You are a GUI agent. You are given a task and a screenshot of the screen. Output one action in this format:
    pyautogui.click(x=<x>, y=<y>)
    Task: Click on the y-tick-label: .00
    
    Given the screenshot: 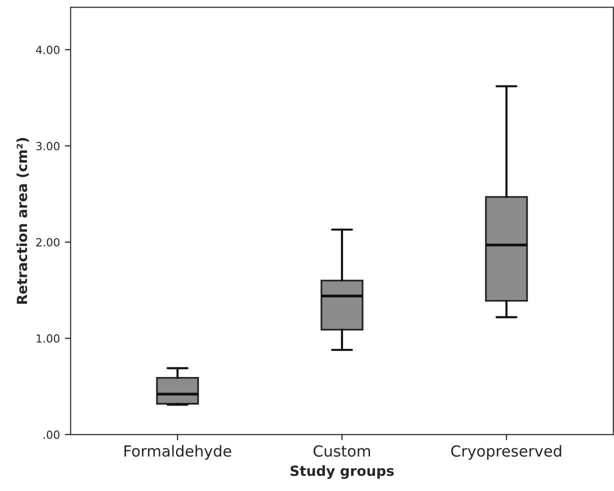 What is the action you would take?
    pyautogui.click(x=52, y=434)
    